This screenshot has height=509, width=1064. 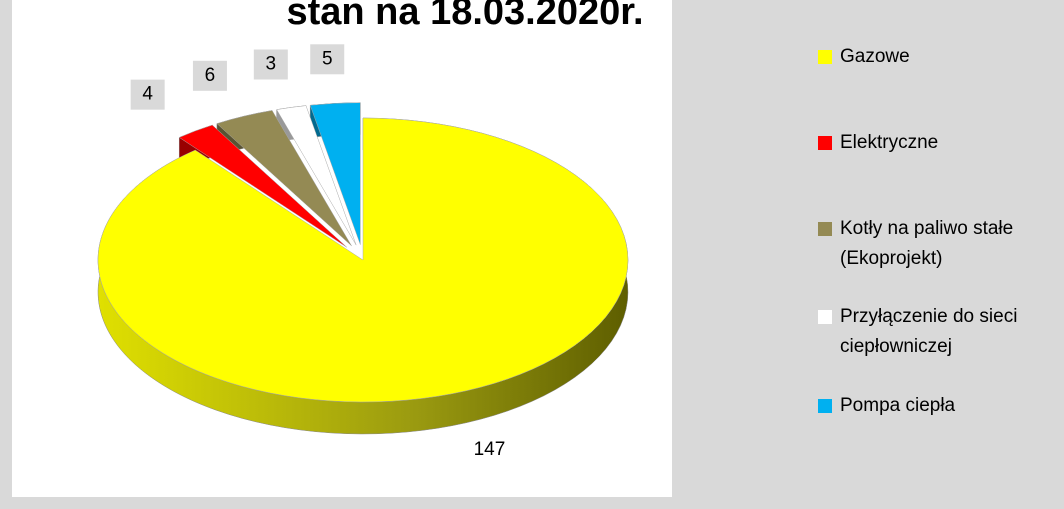 What do you see at coordinates (490, 449) in the screenshot?
I see `data-label: 147` at bounding box center [490, 449].